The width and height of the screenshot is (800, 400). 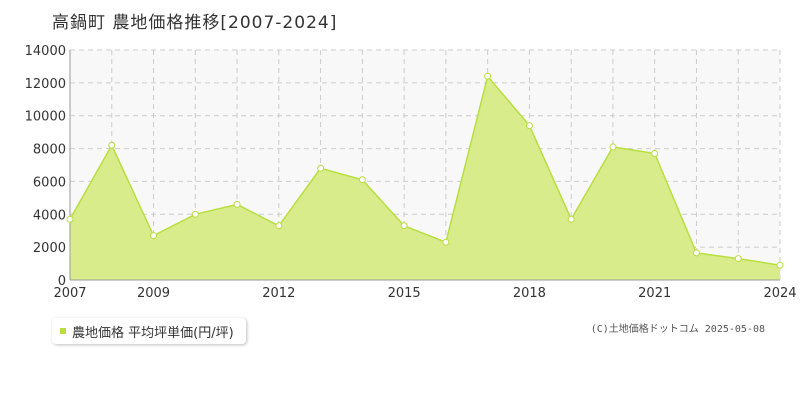 I want to click on y-tick-label: 12000, so click(x=45, y=84).